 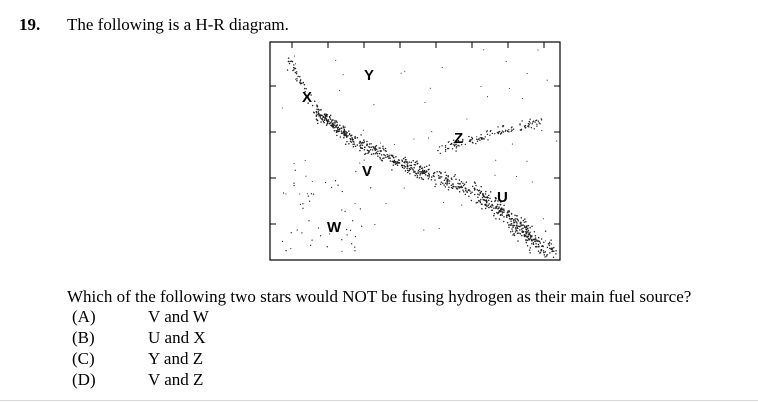 What do you see at coordinates (502, 197) in the screenshot?
I see `star-label-u: U` at bounding box center [502, 197].